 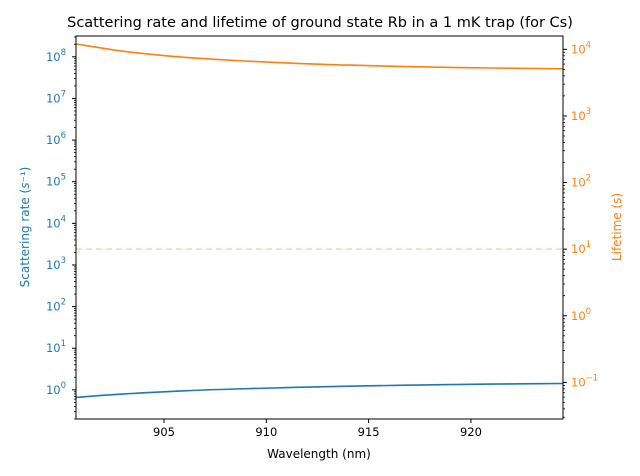 What do you see at coordinates (319, 454) in the screenshot?
I see `x-axis-label: Wavelength (nm)` at bounding box center [319, 454].